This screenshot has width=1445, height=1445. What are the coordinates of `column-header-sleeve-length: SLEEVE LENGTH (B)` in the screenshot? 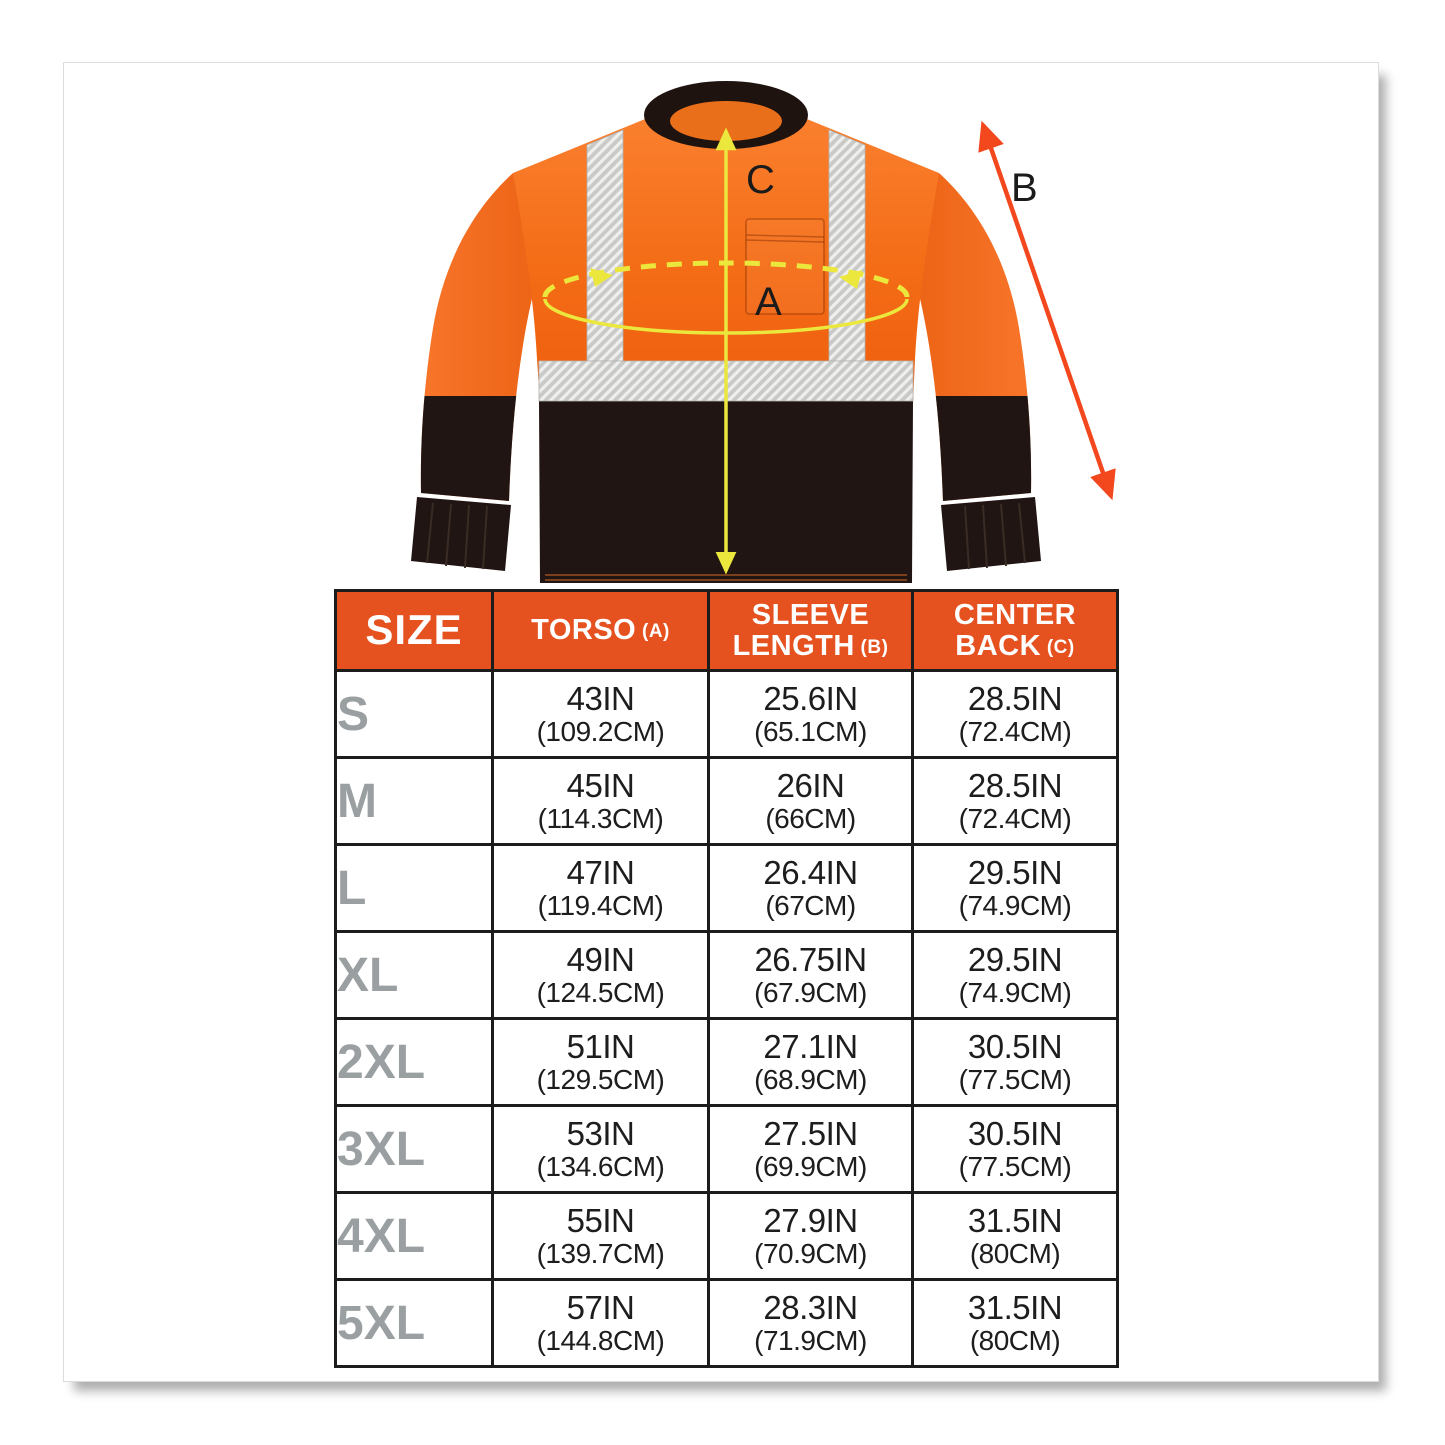 It's located at (810, 630).